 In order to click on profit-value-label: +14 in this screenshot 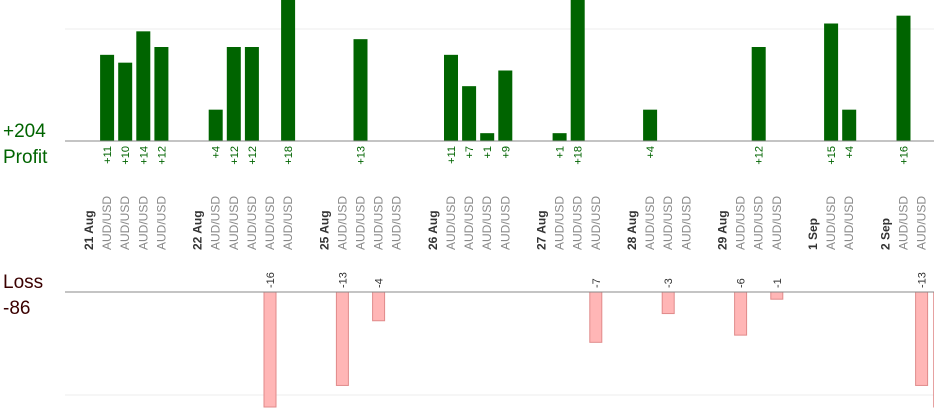, I will do `click(144, 155)`.